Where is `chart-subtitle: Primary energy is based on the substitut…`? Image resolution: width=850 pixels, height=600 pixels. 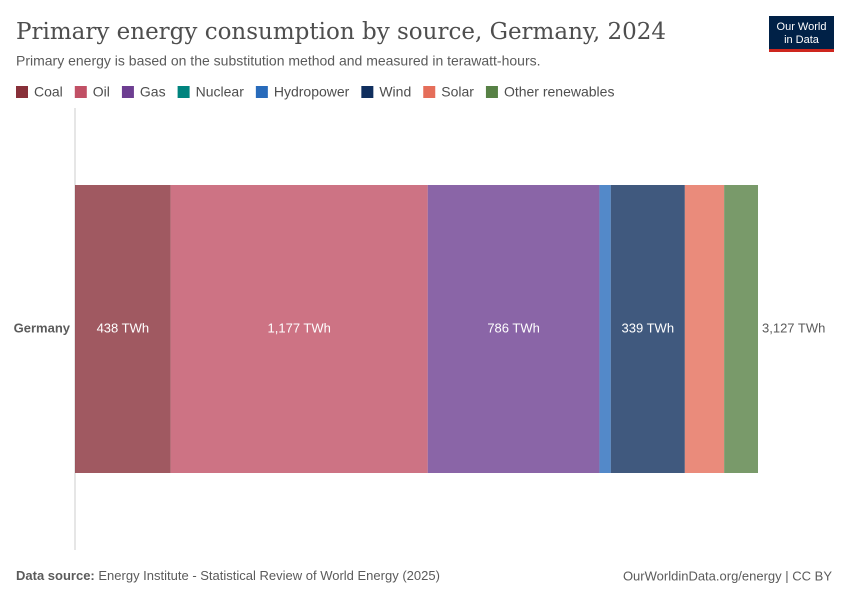 chart-subtitle: Primary energy is based on the substitut… is located at coordinates (278, 61).